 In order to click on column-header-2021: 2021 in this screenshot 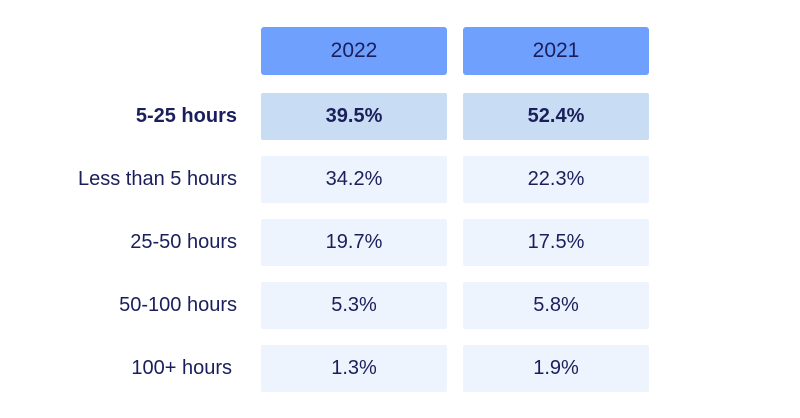, I will do `click(556, 51)`.